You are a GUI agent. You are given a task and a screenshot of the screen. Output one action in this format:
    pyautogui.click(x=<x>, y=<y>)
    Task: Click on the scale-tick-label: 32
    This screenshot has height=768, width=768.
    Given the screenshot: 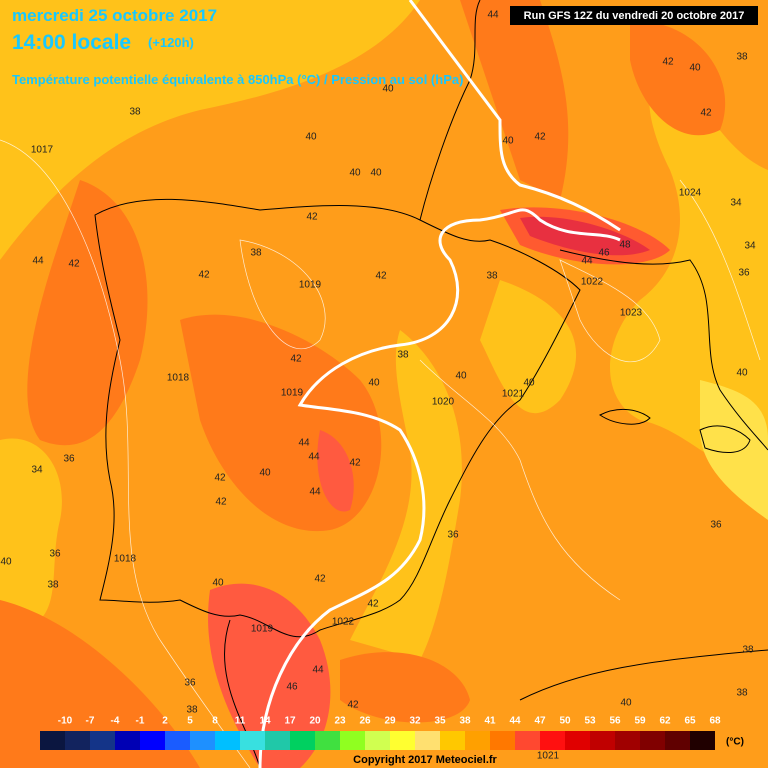 What is the action you would take?
    pyautogui.click(x=415, y=721)
    